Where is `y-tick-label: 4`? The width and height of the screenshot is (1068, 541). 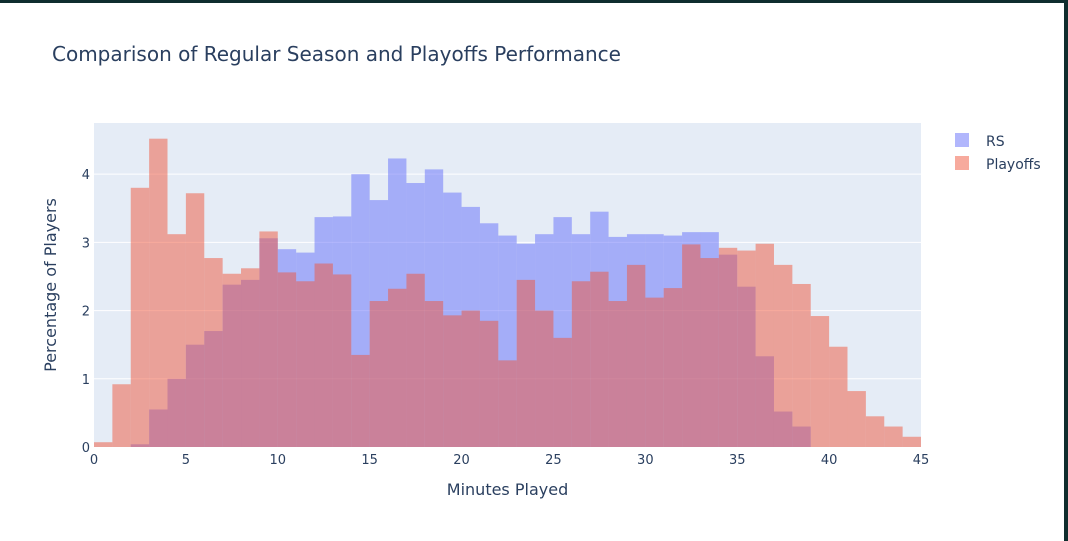 y-tick-label: 4 is located at coordinates (86, 175).